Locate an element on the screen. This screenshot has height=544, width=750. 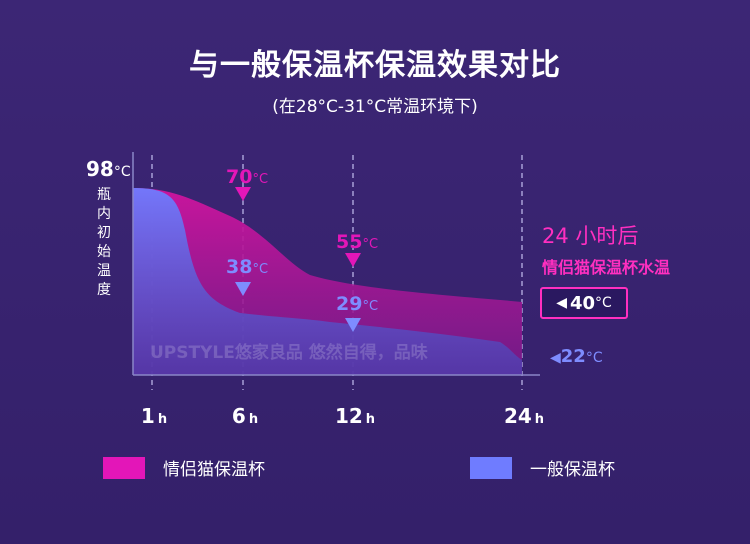
legend-item-normal-cup: 一般保温杯 is located at coordinates (542, 467).